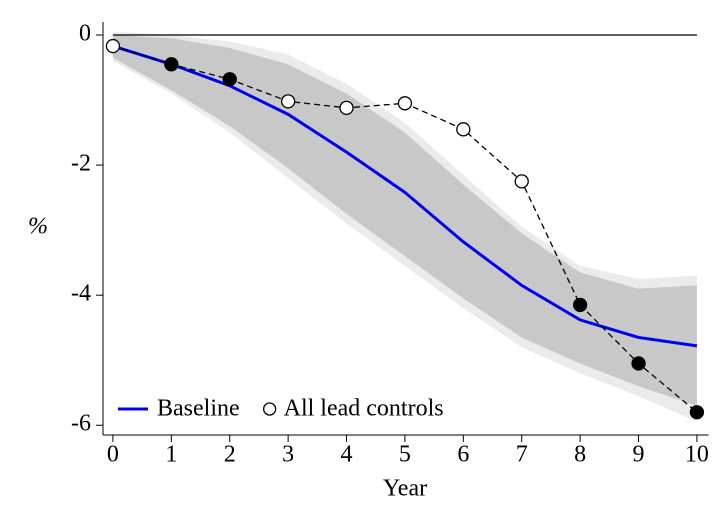 Image resolution: width=727 pixels, height=507 pixels. Describe the element at coordinates (113, 455) in the screenshot. I see `x-tick-label: 0` at that location.